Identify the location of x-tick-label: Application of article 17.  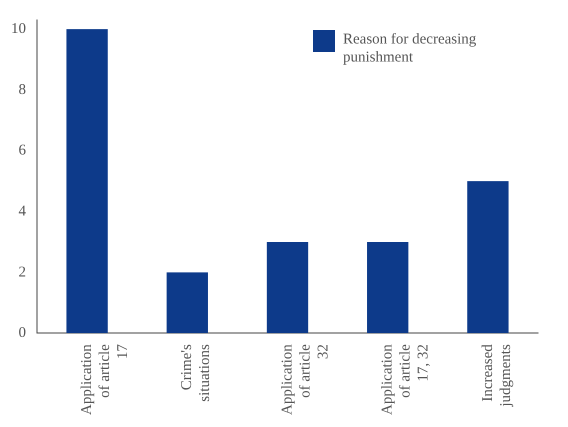
(105, 380).